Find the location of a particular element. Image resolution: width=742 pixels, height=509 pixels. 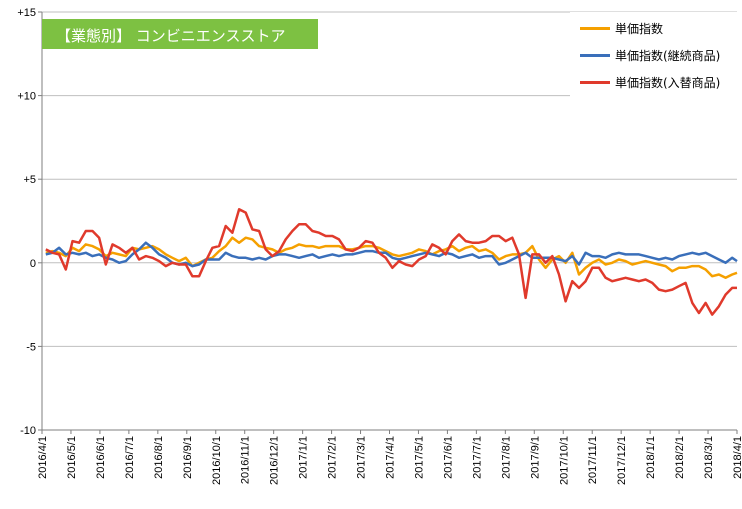

x-tick-label-8: 2016/12/1 is located at coordinates (275, 460).